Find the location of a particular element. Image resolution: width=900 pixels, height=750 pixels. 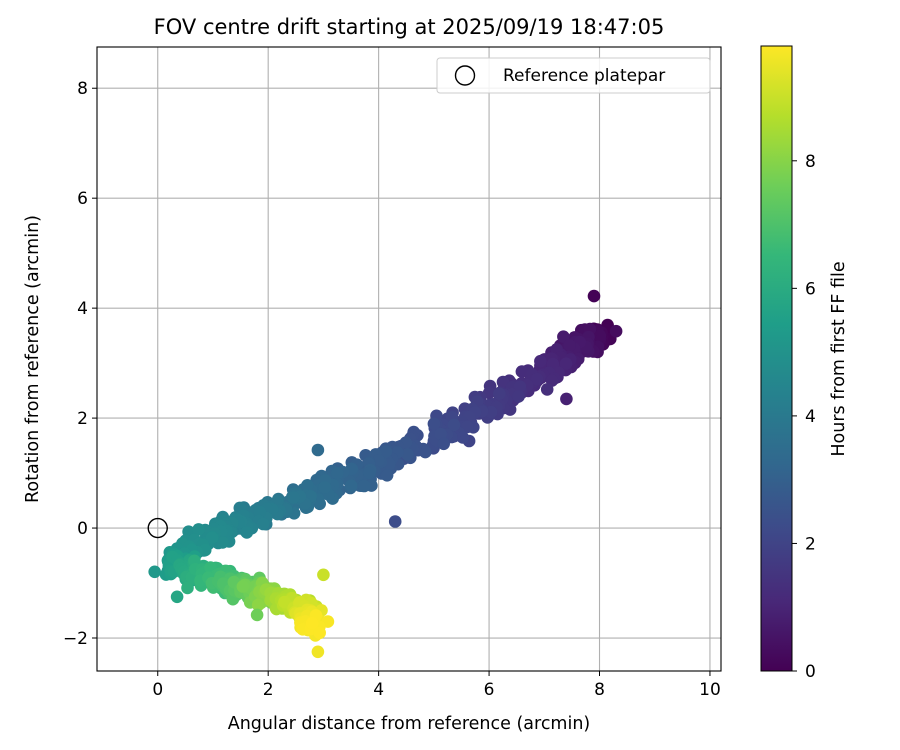

legend-label: Reference platepar is located at coordinates (584, 76).